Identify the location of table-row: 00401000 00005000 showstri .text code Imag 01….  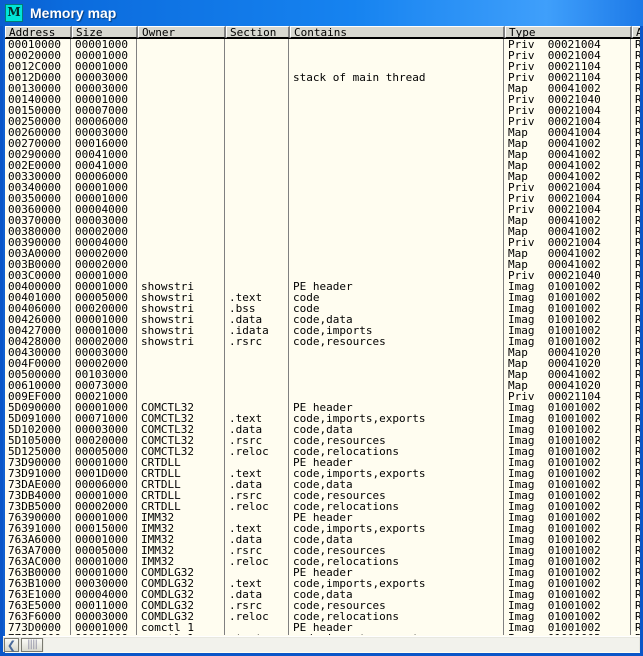
(322, 297).